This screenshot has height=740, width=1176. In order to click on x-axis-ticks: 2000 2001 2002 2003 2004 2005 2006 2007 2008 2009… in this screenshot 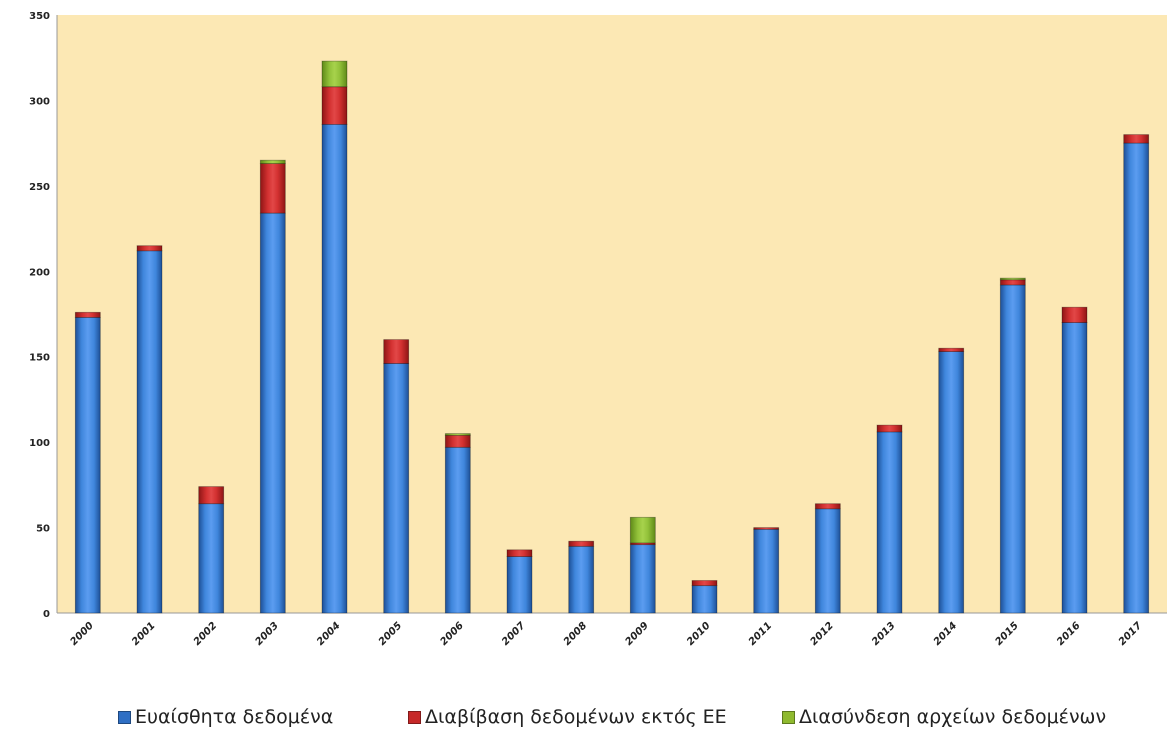, I will do `click(606, 633)`.